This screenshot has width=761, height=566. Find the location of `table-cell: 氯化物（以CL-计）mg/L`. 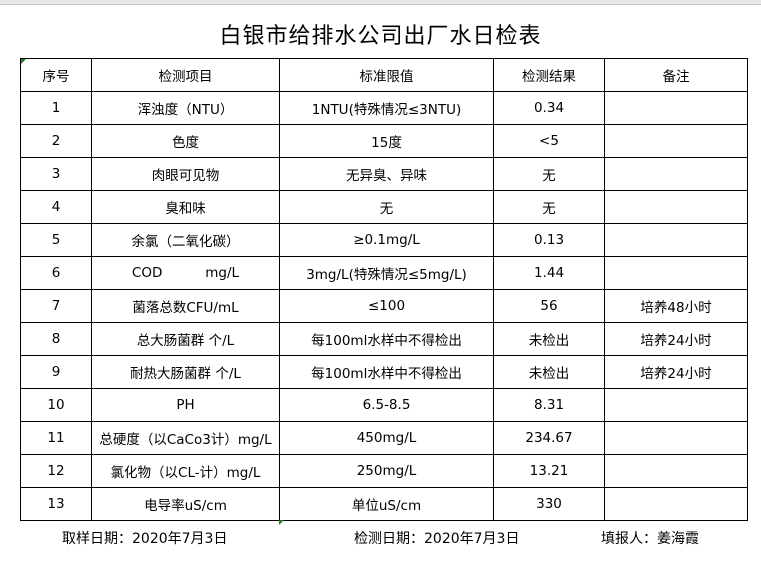

table-cell: 氯化物（以CL-计）mg/L is located at coordinates (185, 471).